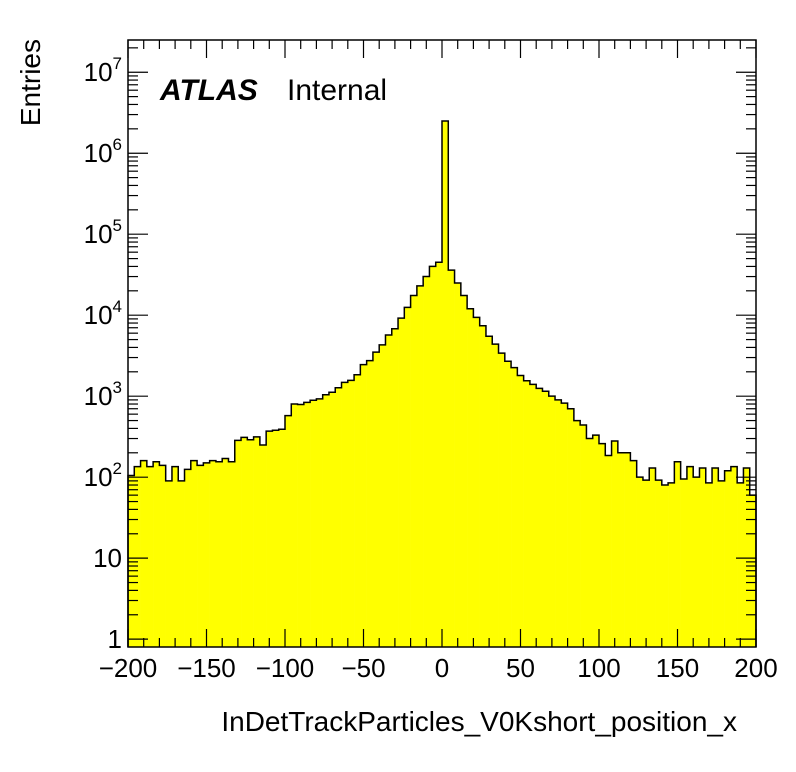 This screenshot has height=772, width=796. Describe the element at coordinates (337, 90) in the screenshot. I see `atlas-status-label: Internal` at that location.